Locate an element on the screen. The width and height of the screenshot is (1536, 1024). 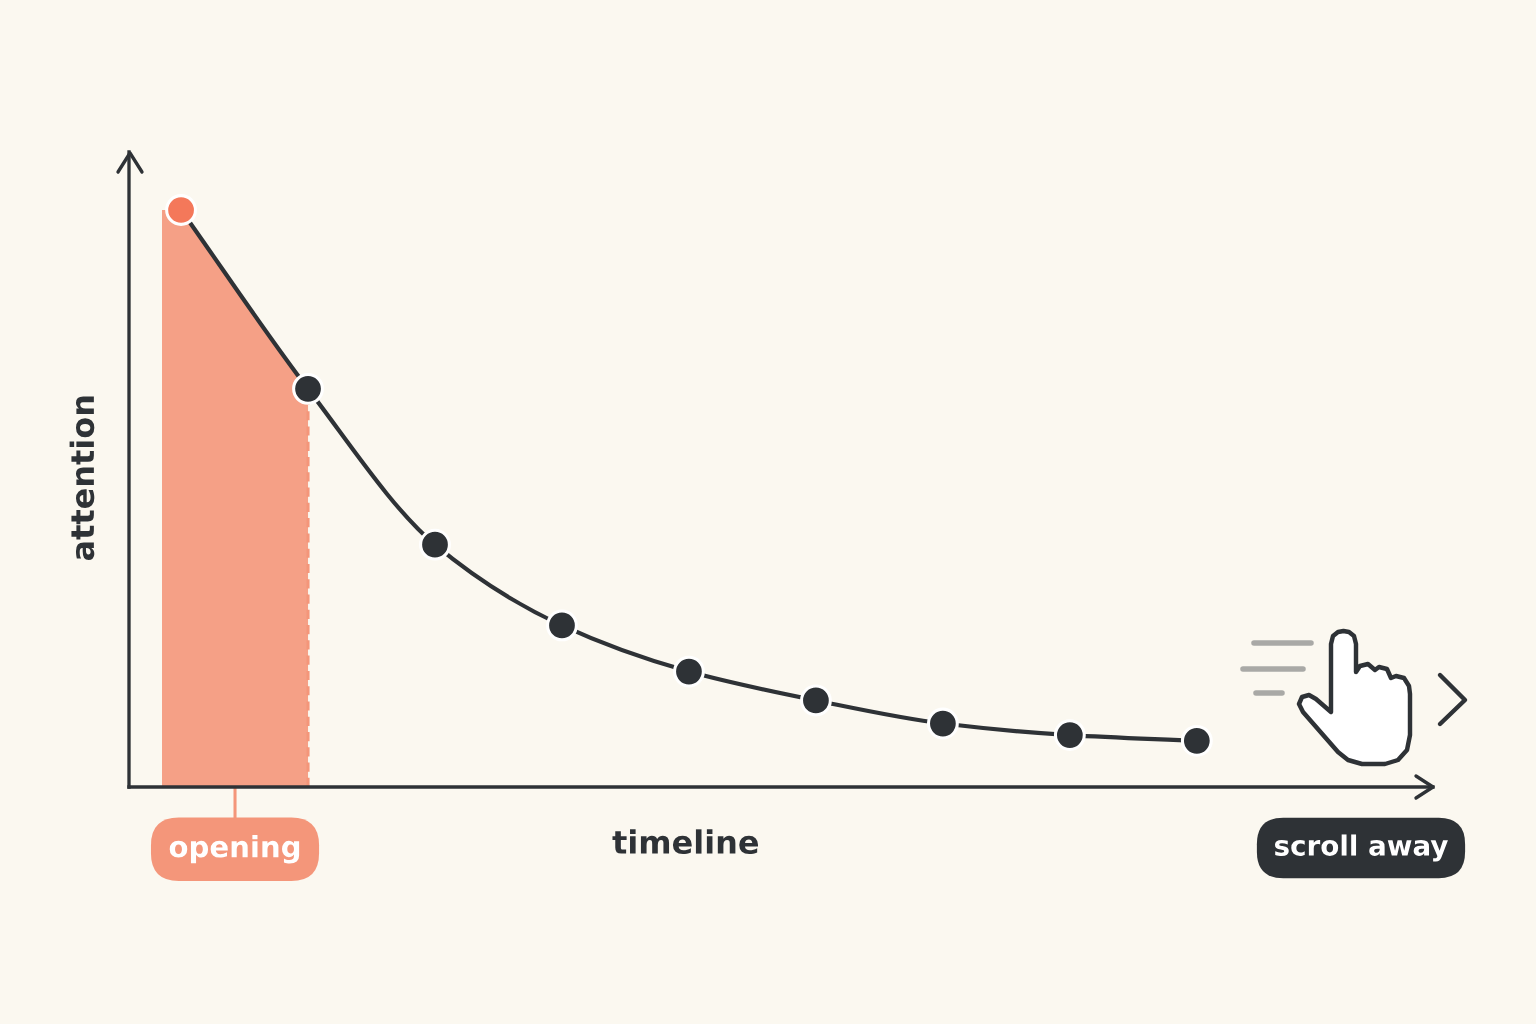
y-axis-title: attention is located at coordinates (82, 478).